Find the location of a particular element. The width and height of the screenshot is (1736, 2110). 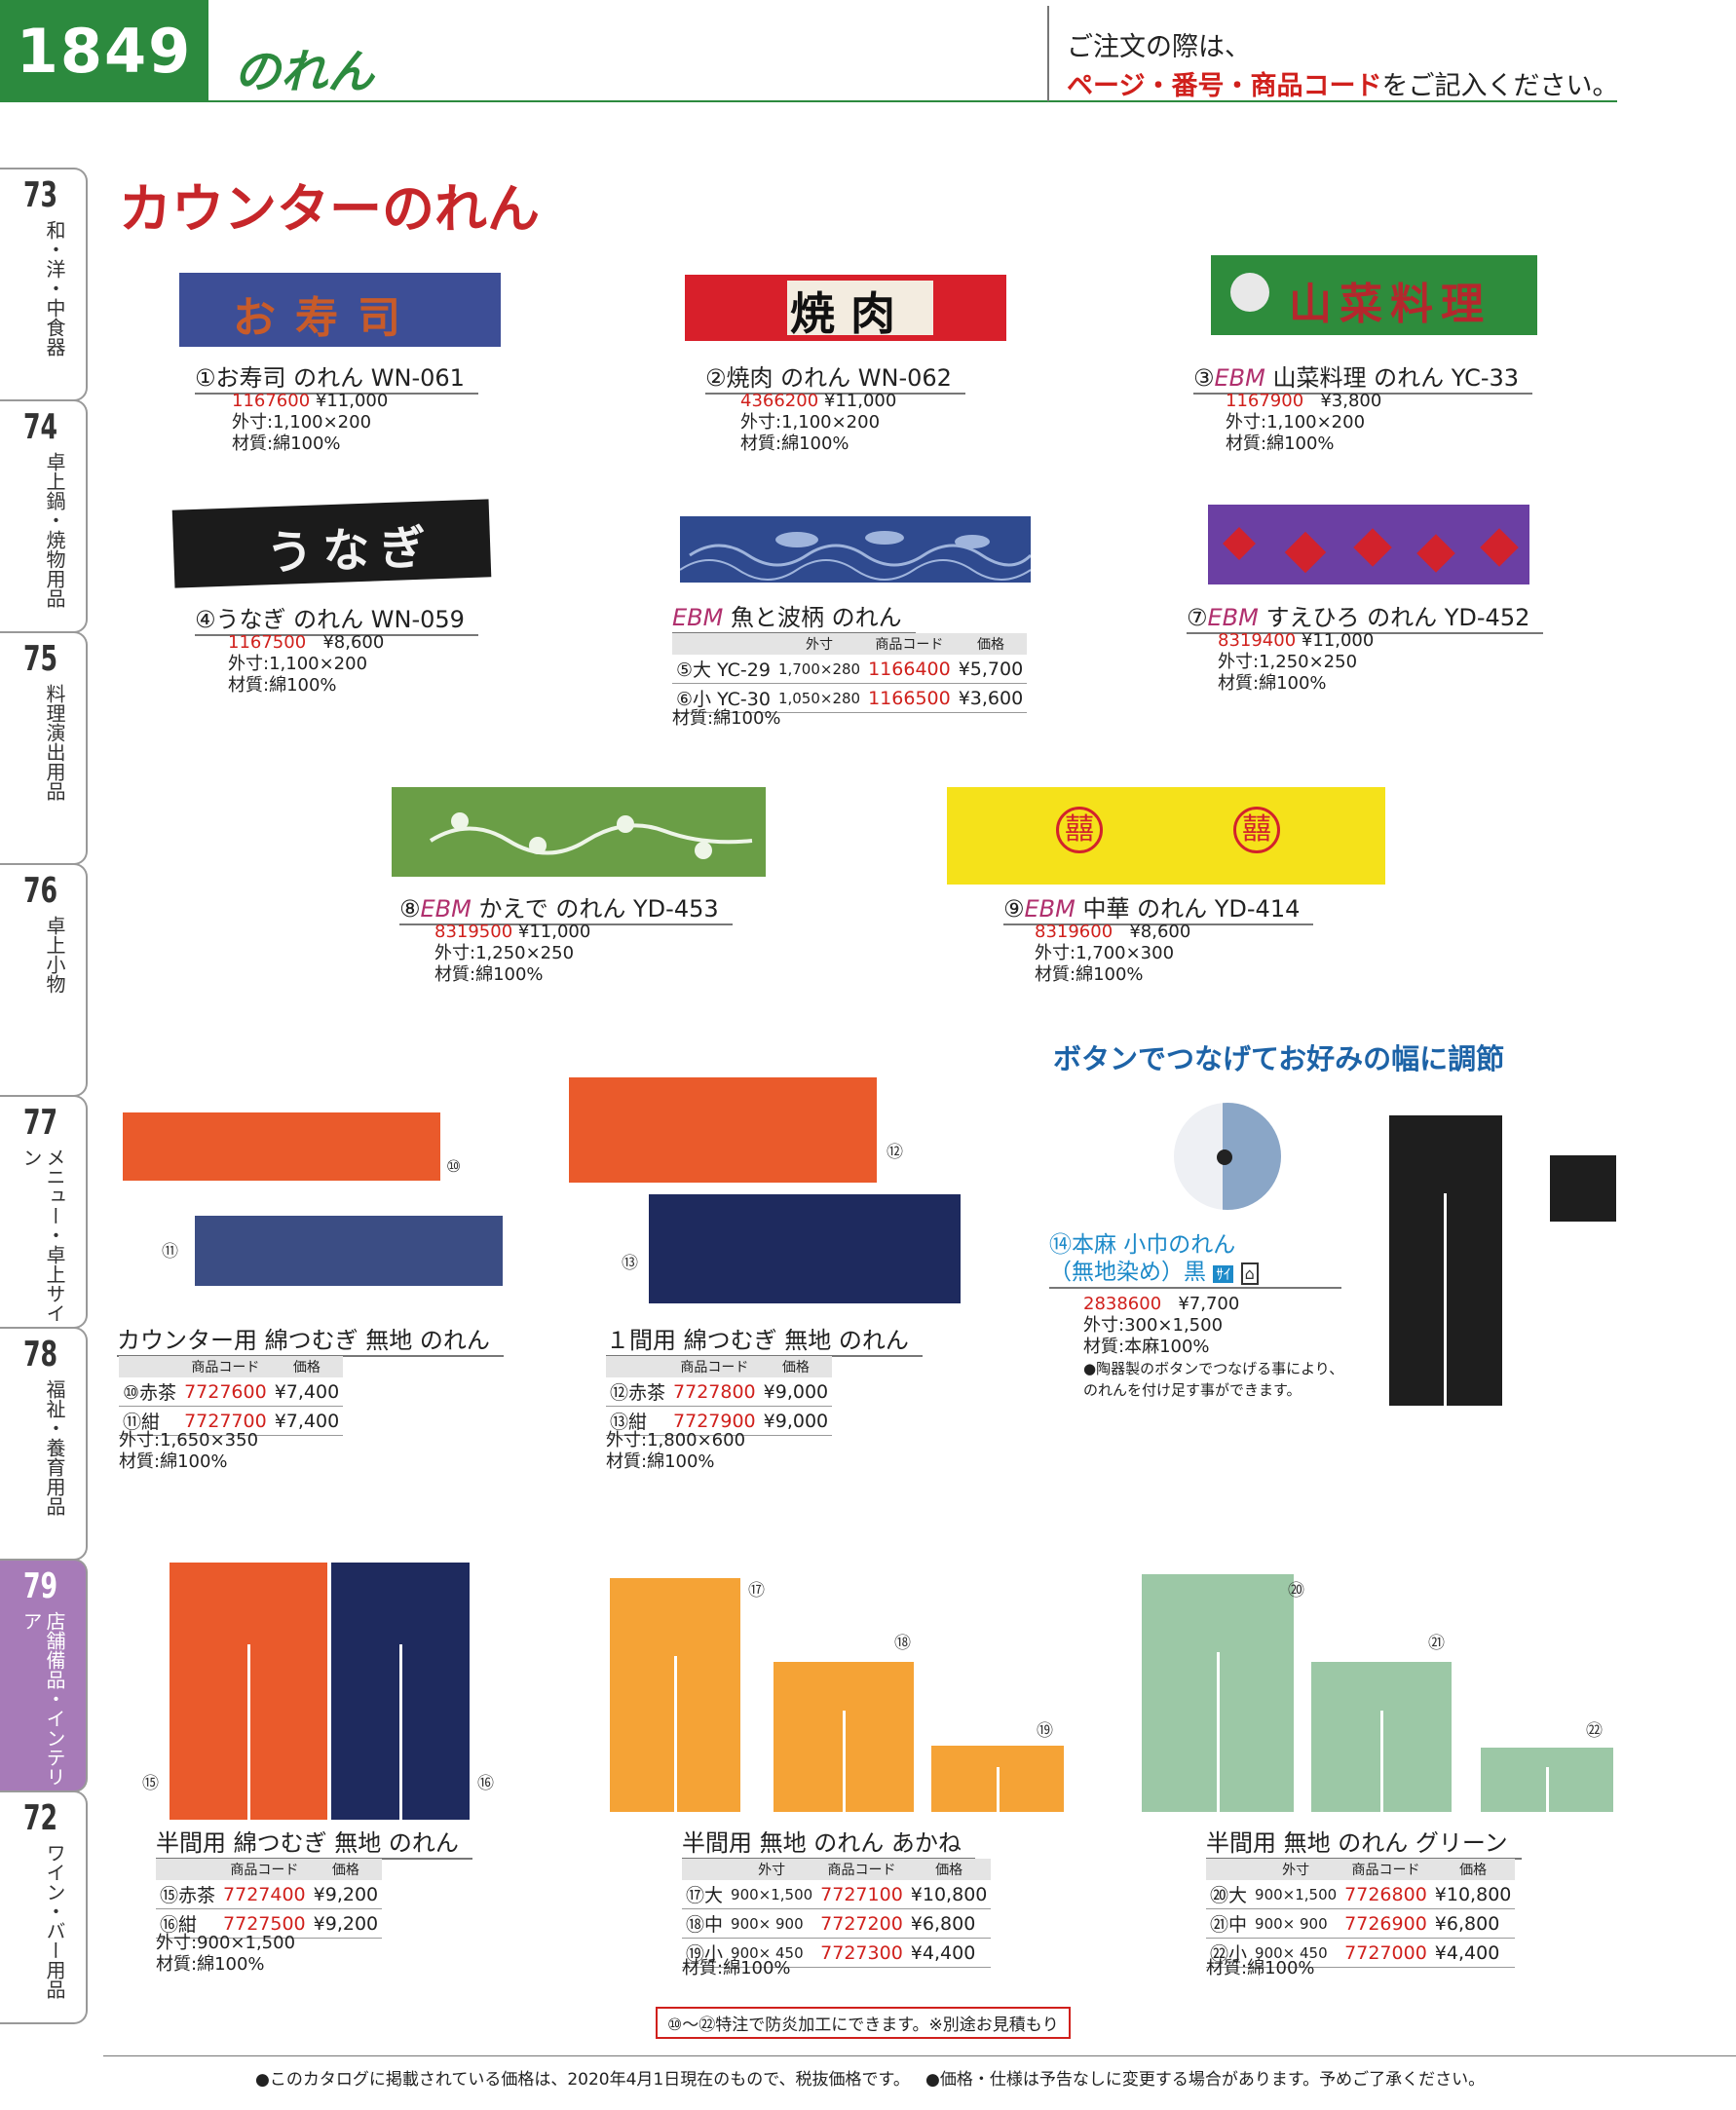

side-tab-77: 77 メニュー・卓上サイン is located at coordinates (44, 1212).